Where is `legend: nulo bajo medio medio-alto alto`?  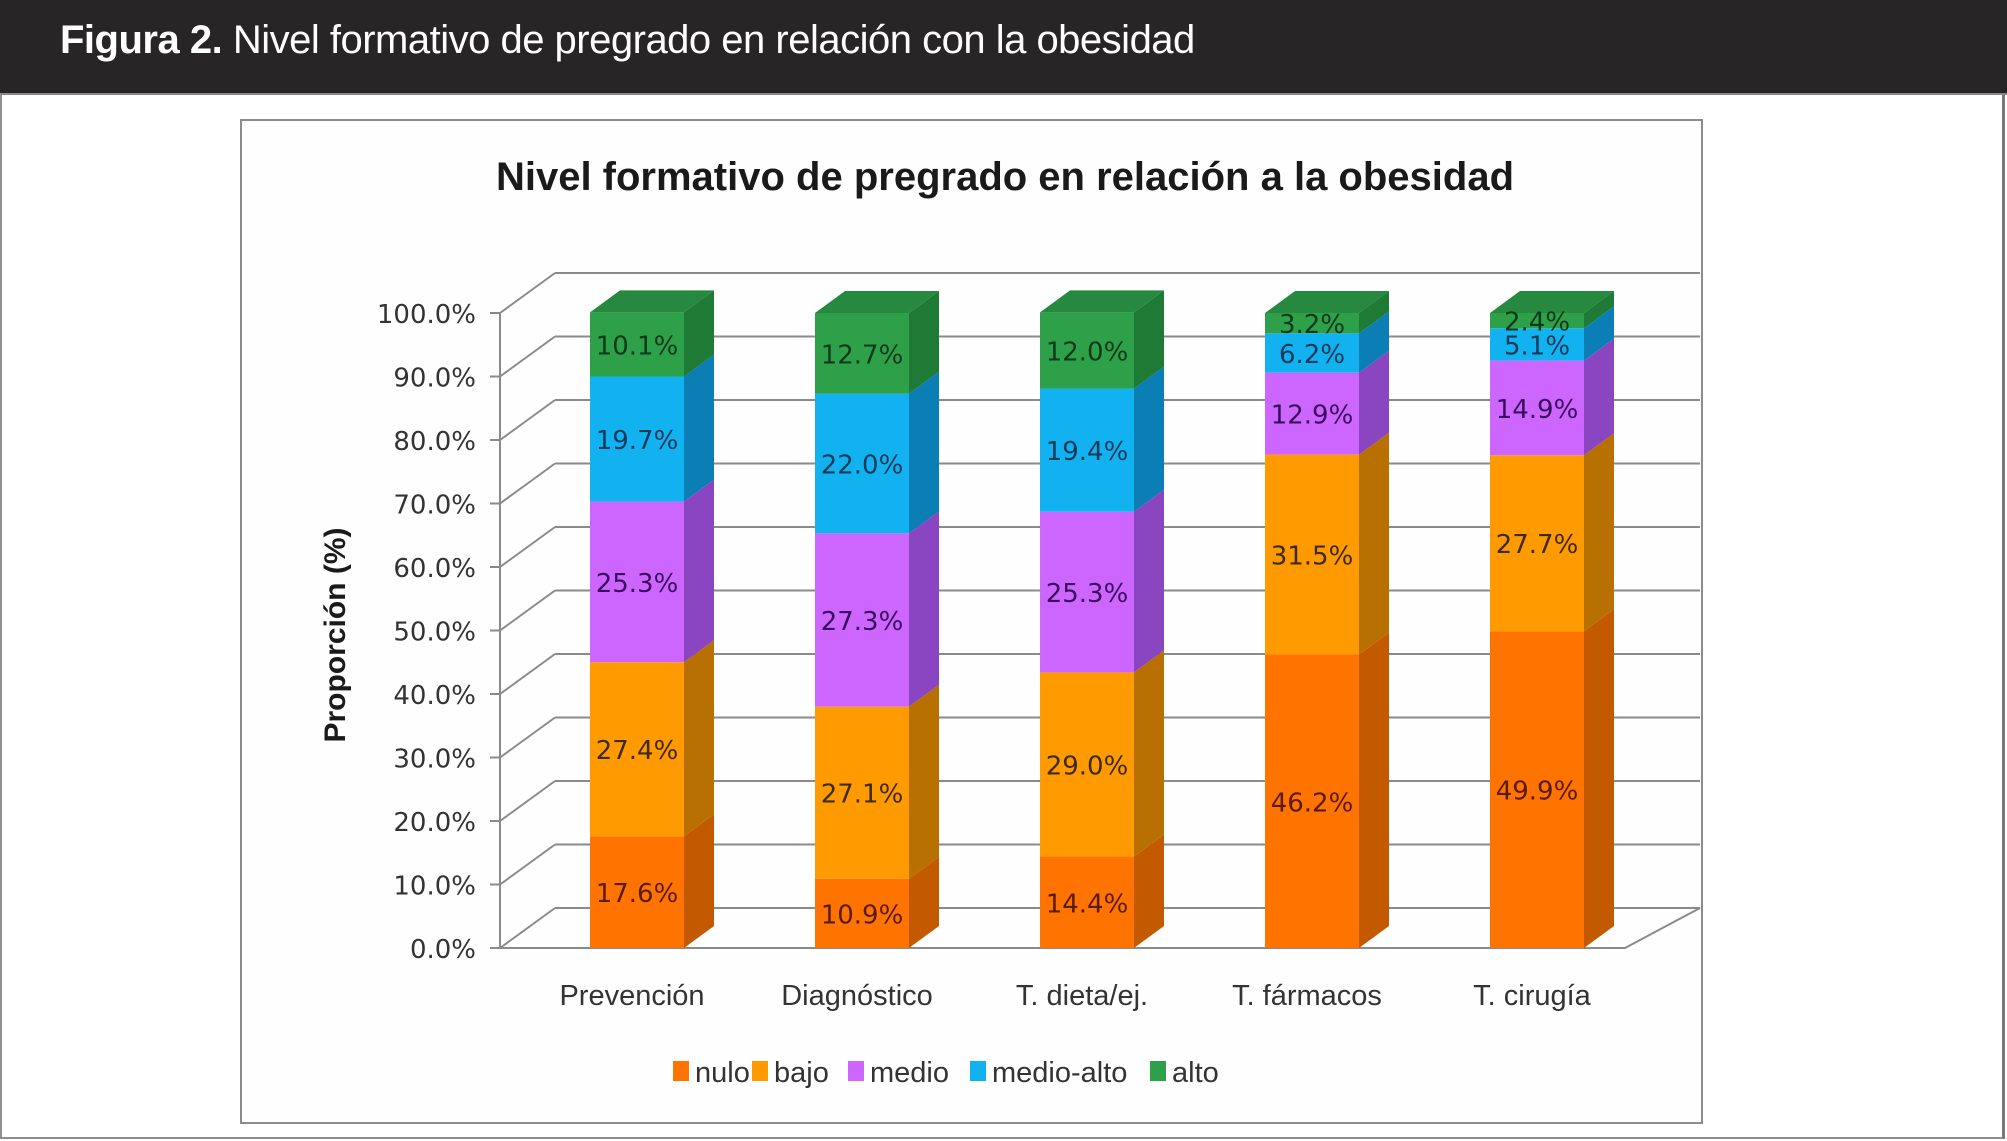
legend: nulo bajo medio medio-alto alto is located at coordinates (946, 1073).